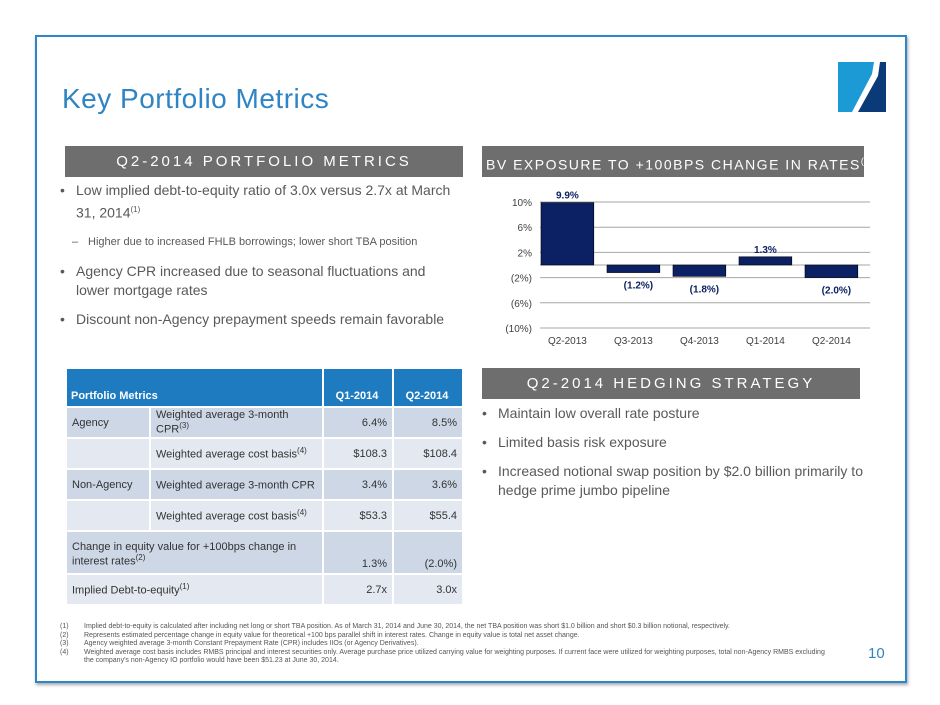 Image resolution: width=940 pixels, height=705 pixels. Describe the element at coordinates (567, 341) in the screenshot. I see `x-tick-label: Q2-2013` at that location.